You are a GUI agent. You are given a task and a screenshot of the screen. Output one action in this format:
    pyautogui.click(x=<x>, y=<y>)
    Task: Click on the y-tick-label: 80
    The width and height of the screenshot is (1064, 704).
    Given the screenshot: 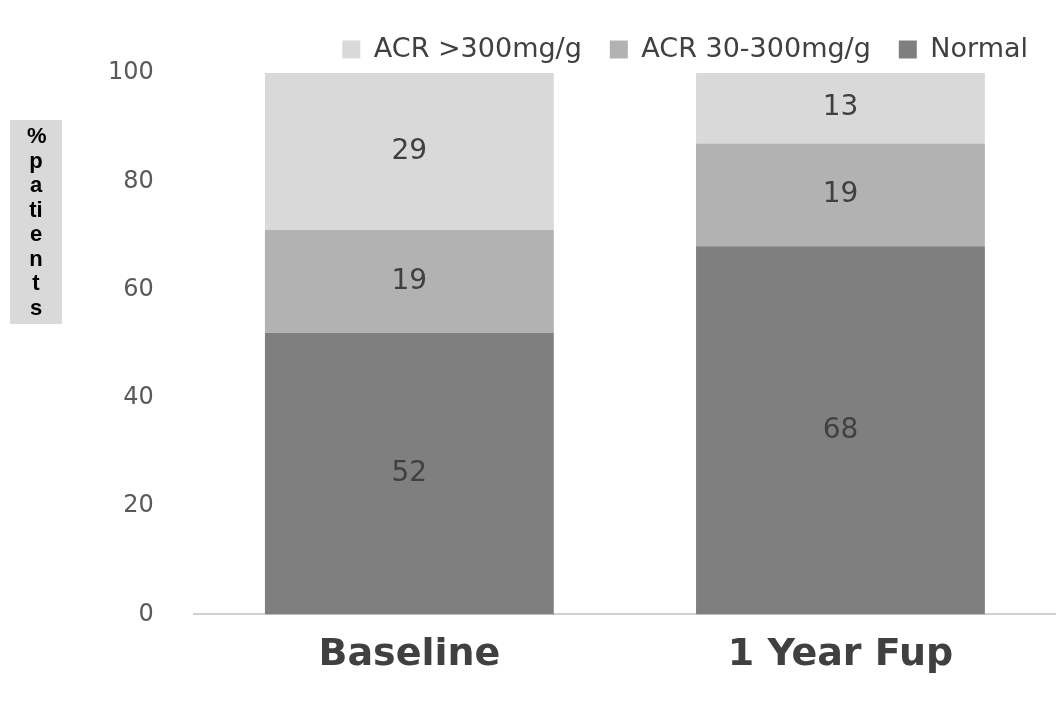 What is the action you would take?
    pyautogui.click(x=138, y=179)
    